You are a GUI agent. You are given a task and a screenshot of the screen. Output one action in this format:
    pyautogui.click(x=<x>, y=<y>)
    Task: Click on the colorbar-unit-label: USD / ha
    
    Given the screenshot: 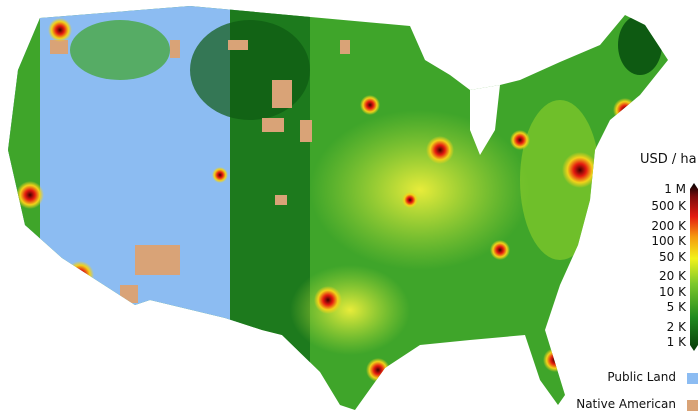 What is the action you would take?
    pyautogui.click(x=668, y=159)
    